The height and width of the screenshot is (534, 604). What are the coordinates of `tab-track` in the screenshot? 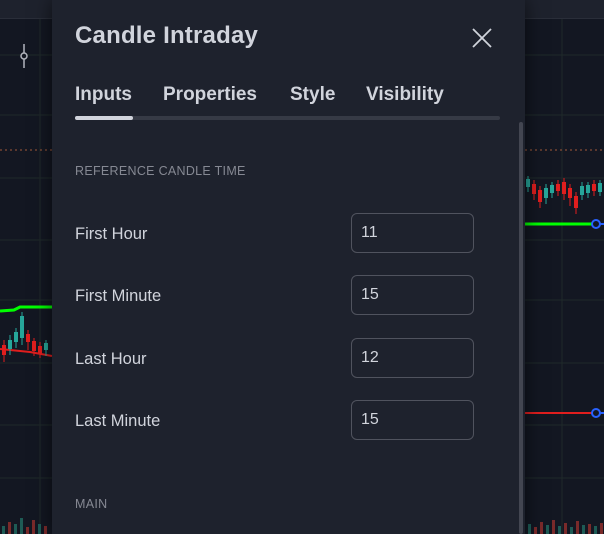 It's located at (287, 118).